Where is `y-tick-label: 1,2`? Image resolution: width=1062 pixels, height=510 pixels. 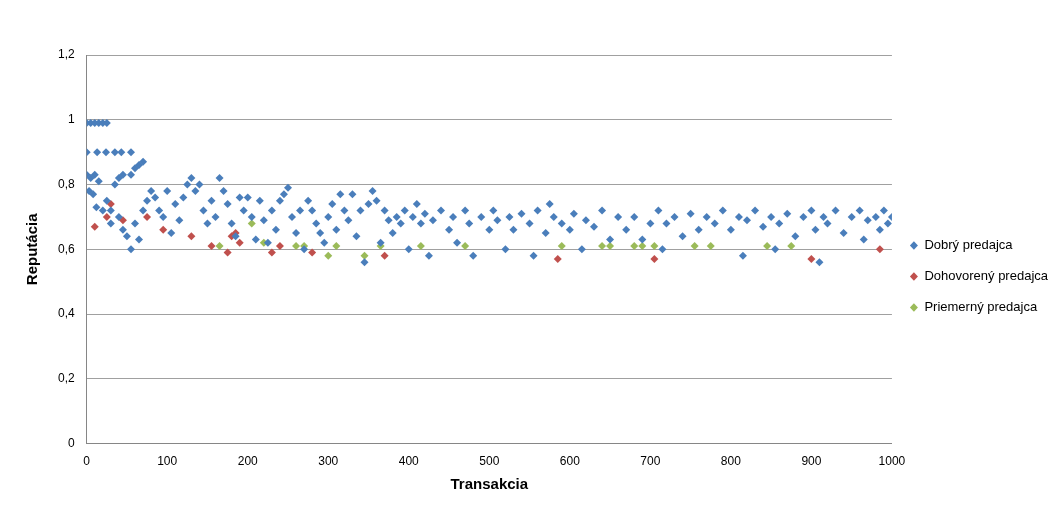 y-tick-label: 1,2 is located at coordinates (66, 54).